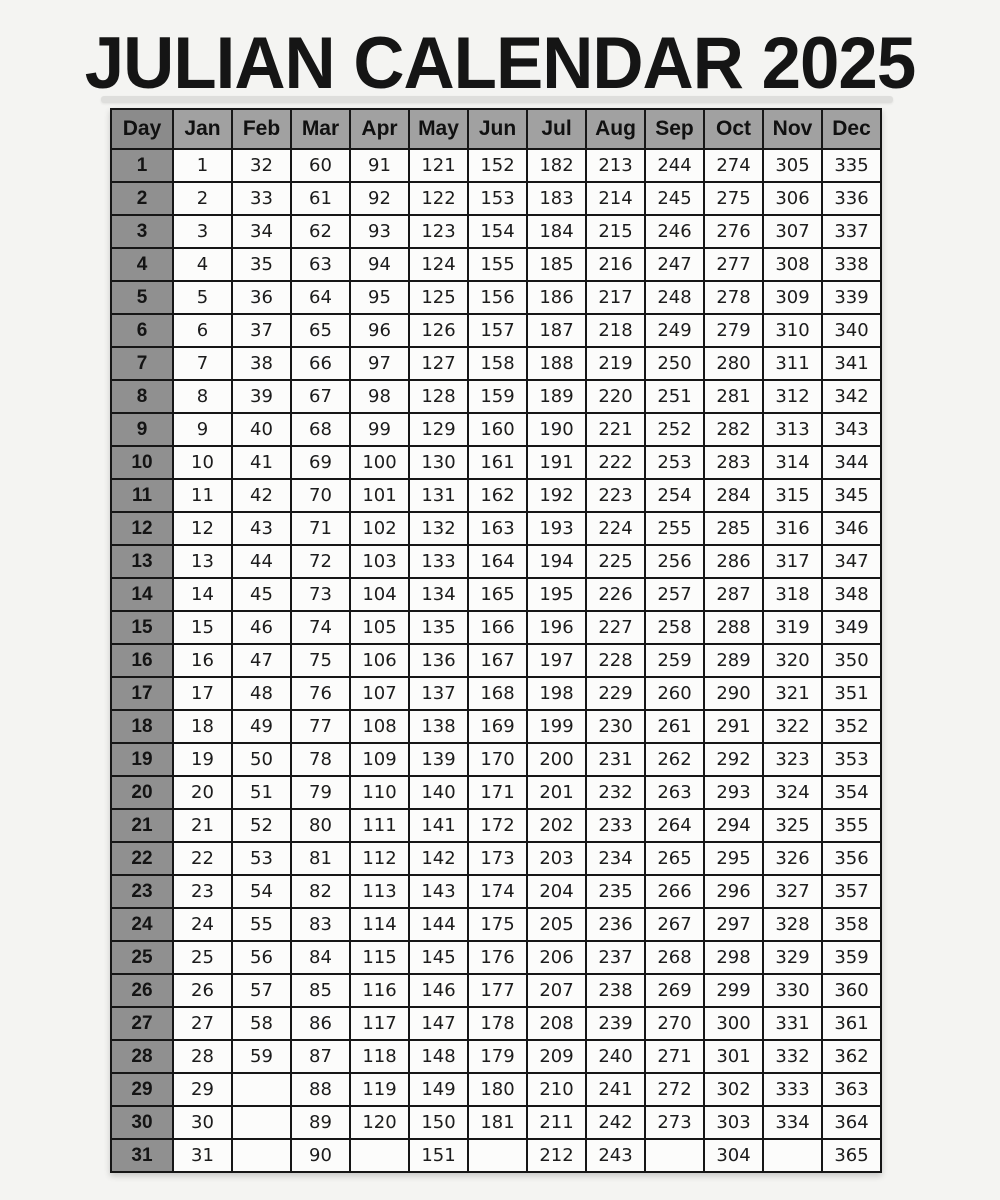 The image size is (1000, 1200). I want to click on julian-day-cell: 256, so click(674, 561).